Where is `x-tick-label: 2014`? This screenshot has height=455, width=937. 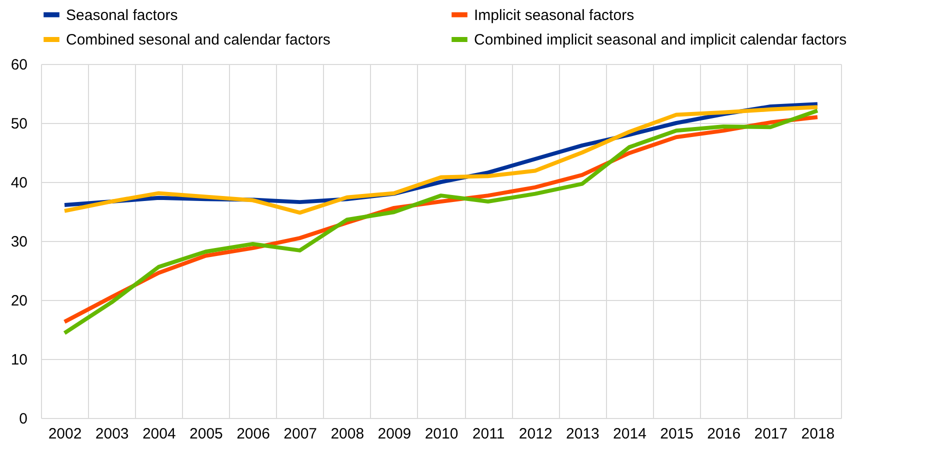
x-tick-label: 2014 is located at coordinates (629, 434).